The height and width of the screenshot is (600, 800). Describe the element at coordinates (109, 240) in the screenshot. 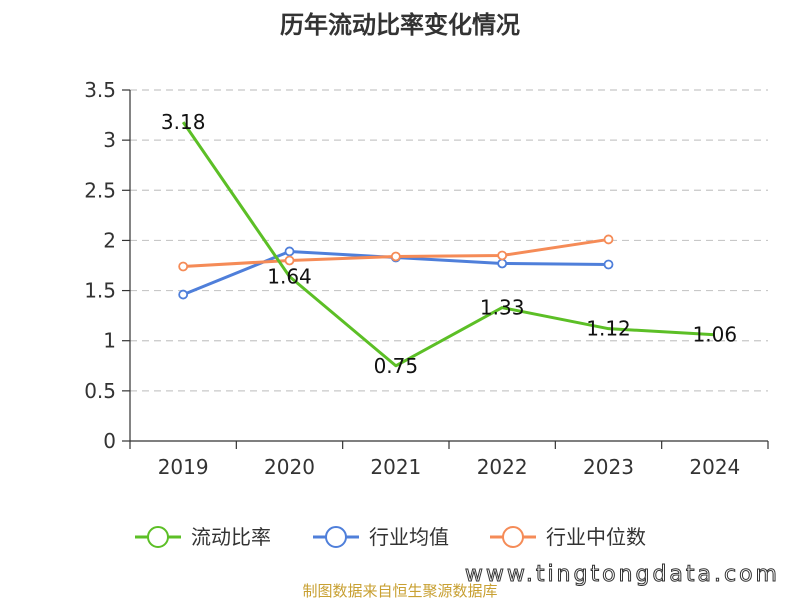

I see `y-tick-label: 2` at that location.